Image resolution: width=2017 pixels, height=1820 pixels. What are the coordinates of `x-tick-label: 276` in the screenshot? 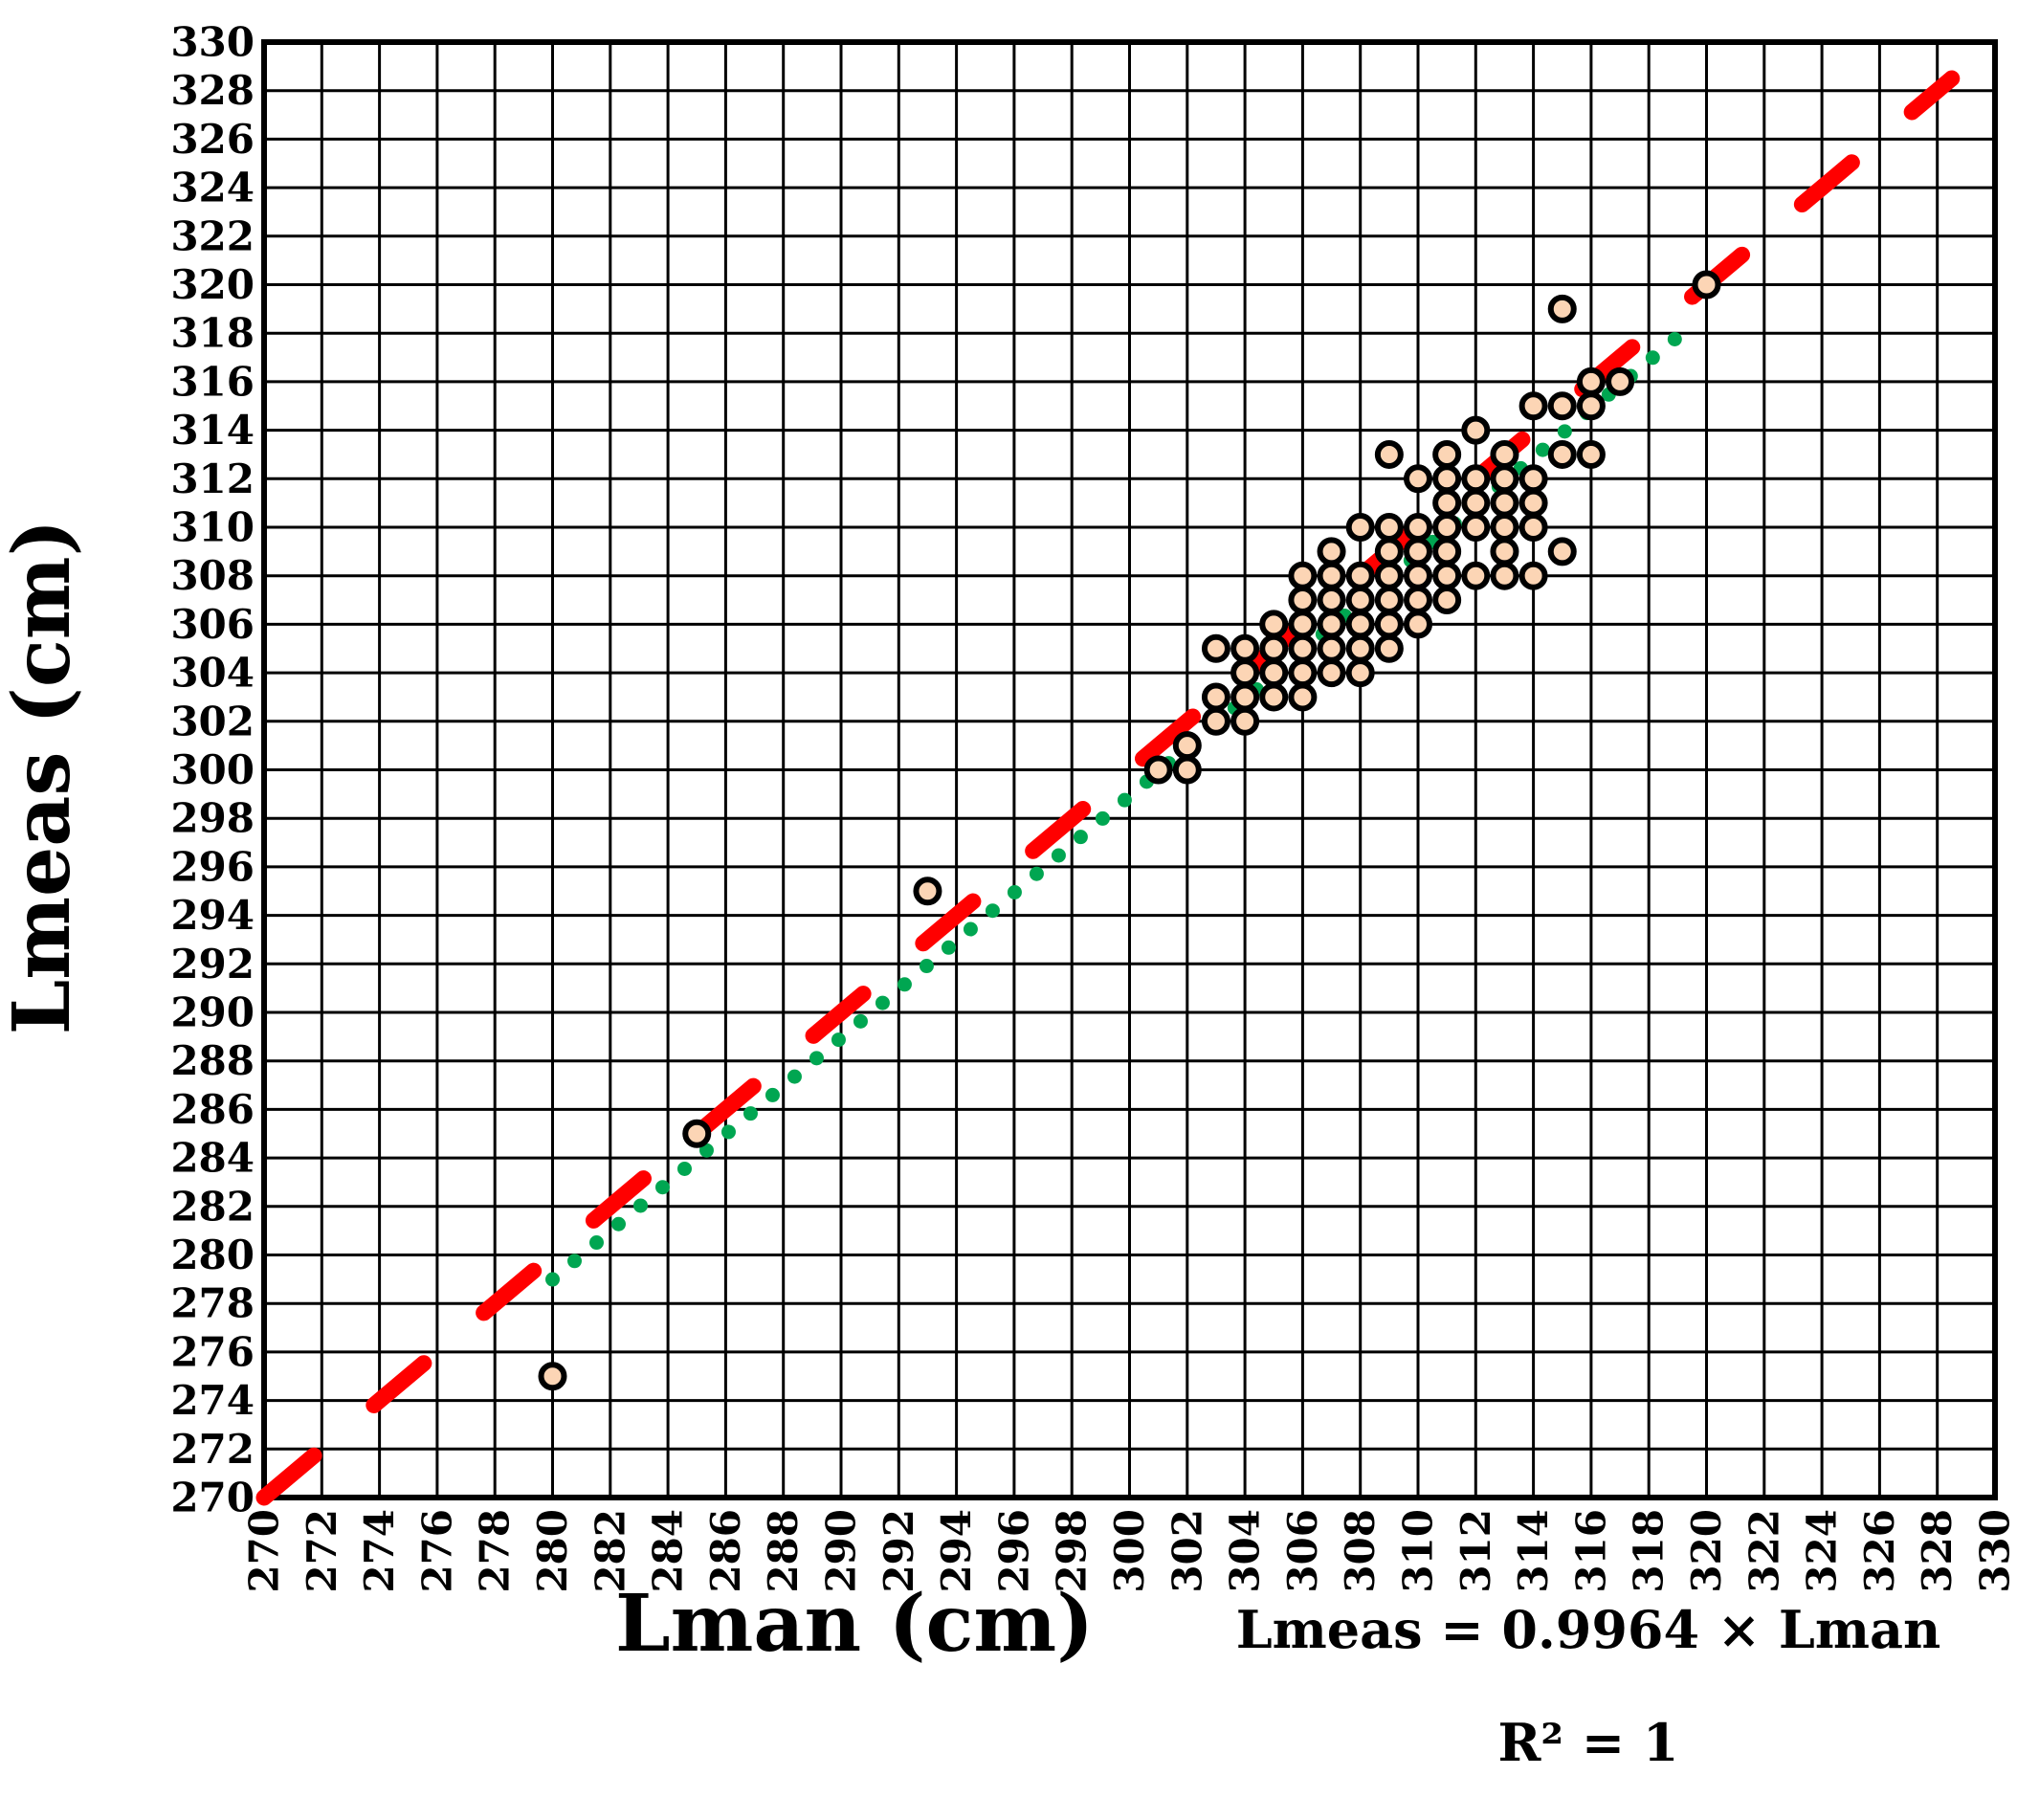 It's located at (436, 1551).